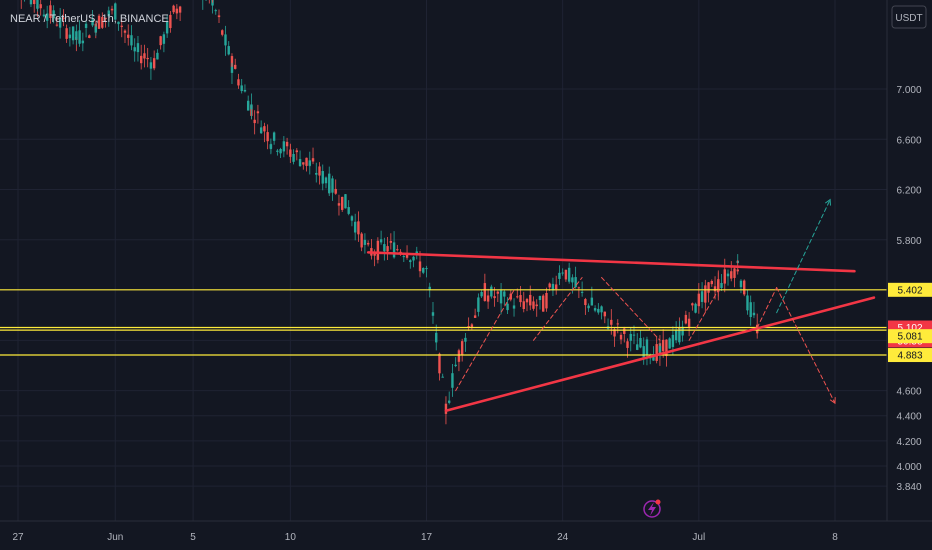  What do you see at coordinates (908, 487) in the screenshot?
I see `y-tick-label: 3.840` at bounding box center [908, 487].